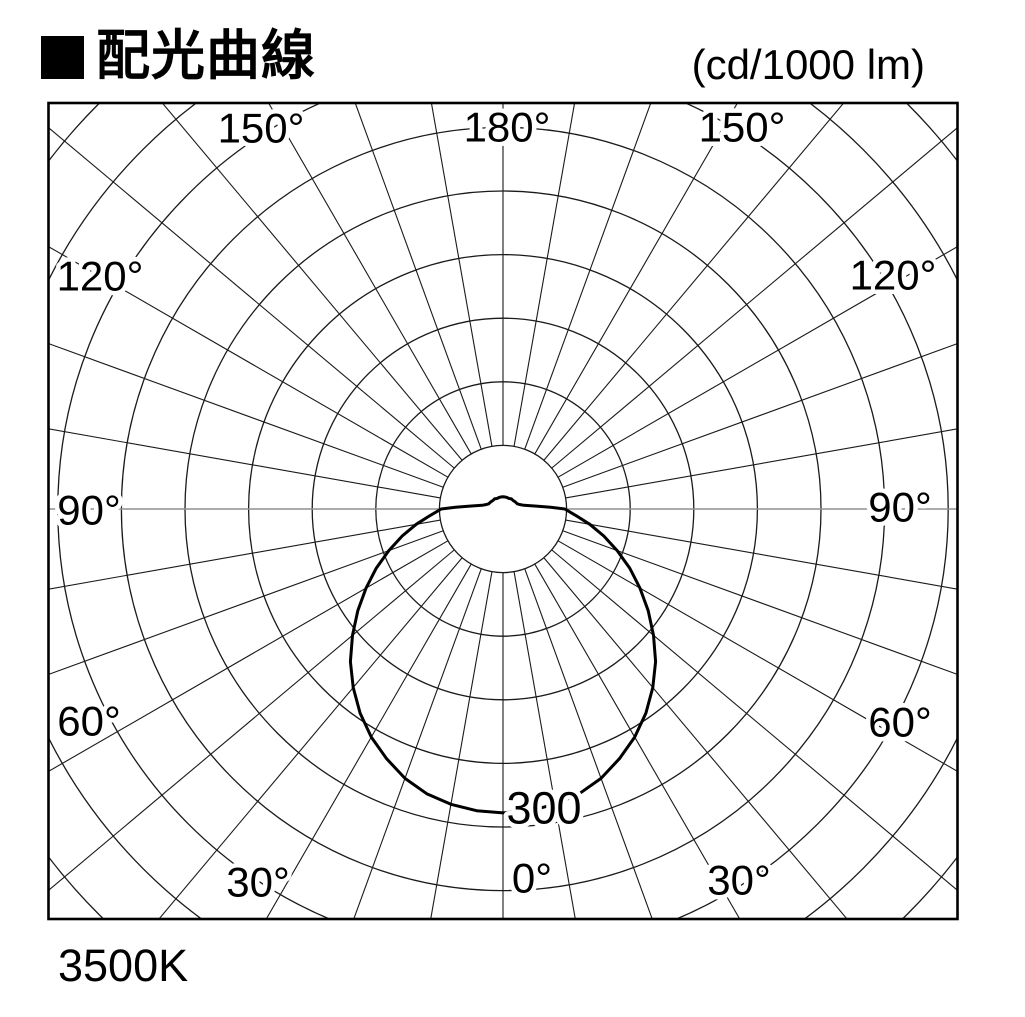 The height and width of the screenshot is (1017, 1025). Describe the element at coordinates (808, 64) in the screenshot. I see `unit-label: (cd/1000 lm)` at that location.